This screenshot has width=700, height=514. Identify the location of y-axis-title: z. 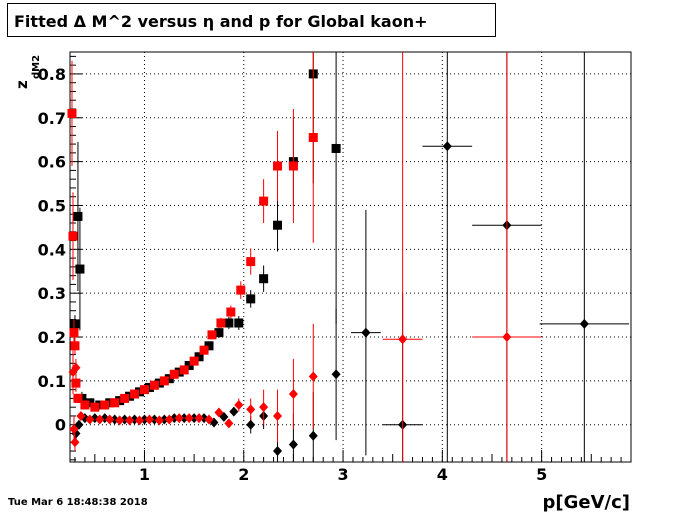
(22, 84).